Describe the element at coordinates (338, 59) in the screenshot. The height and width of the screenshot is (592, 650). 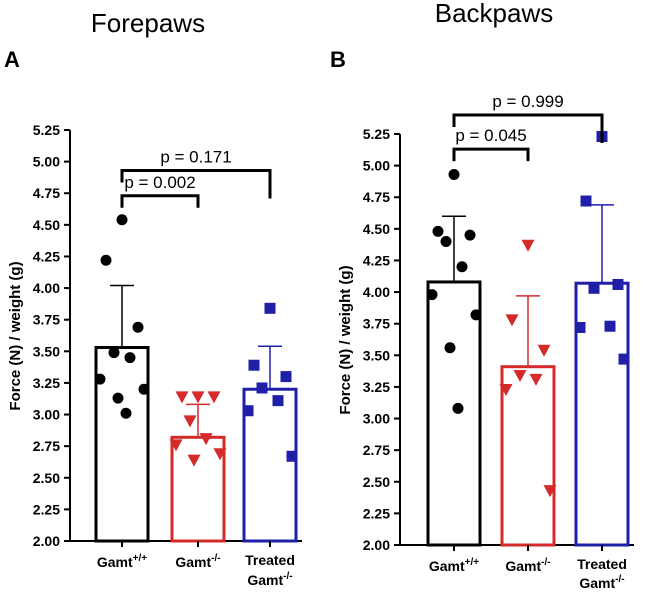
I see `panel-label: B` at that location.